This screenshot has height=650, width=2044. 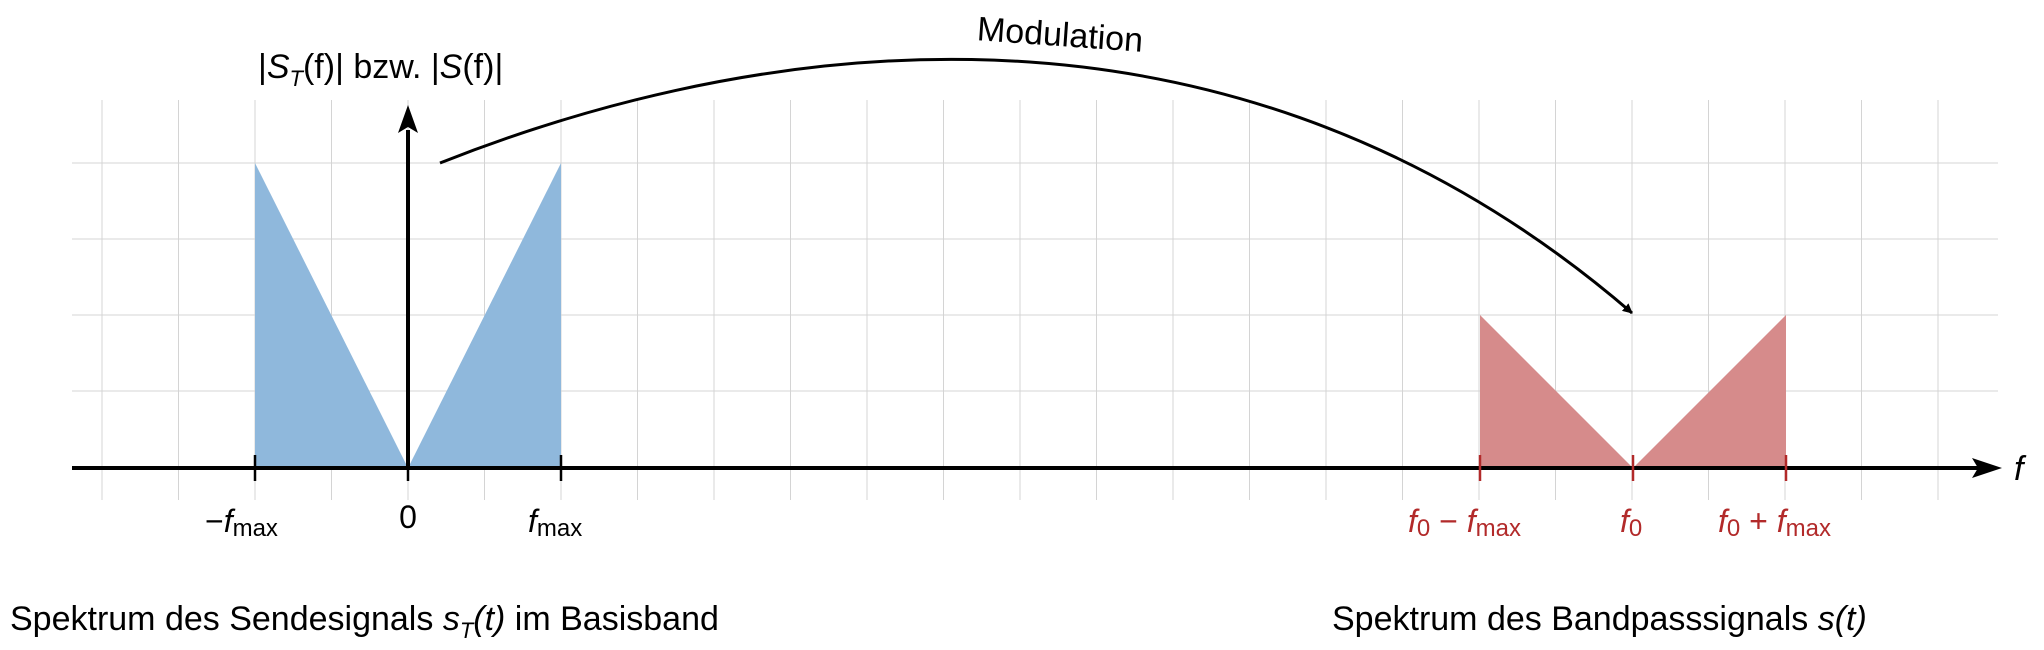 What do you see at coordinates (408, 119) in the screenshot?
I see `y-axis-arrowhead` at bounding box center [408, 119].